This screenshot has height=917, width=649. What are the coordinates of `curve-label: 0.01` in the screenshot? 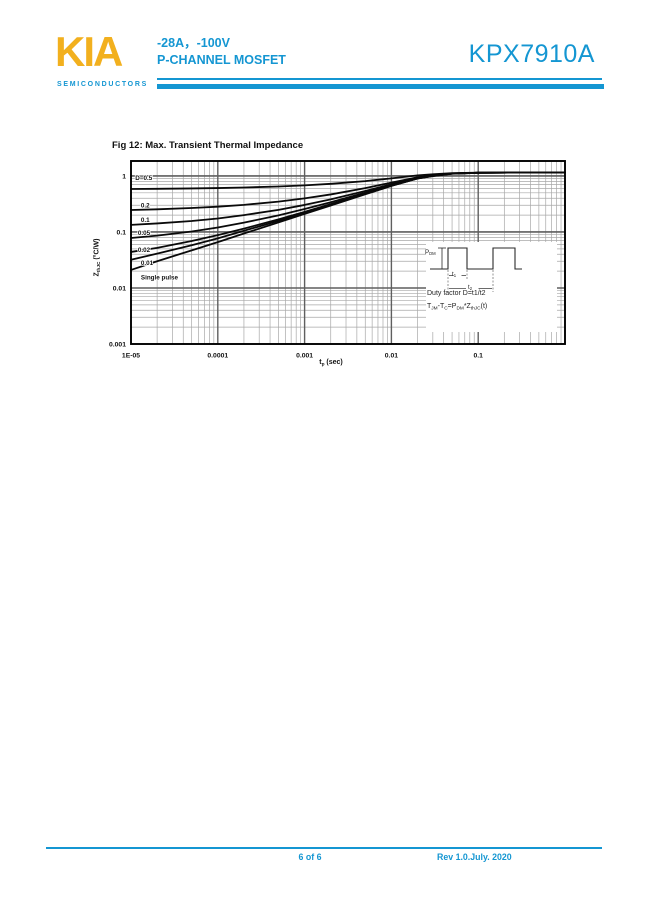 It's located at (147, 263).